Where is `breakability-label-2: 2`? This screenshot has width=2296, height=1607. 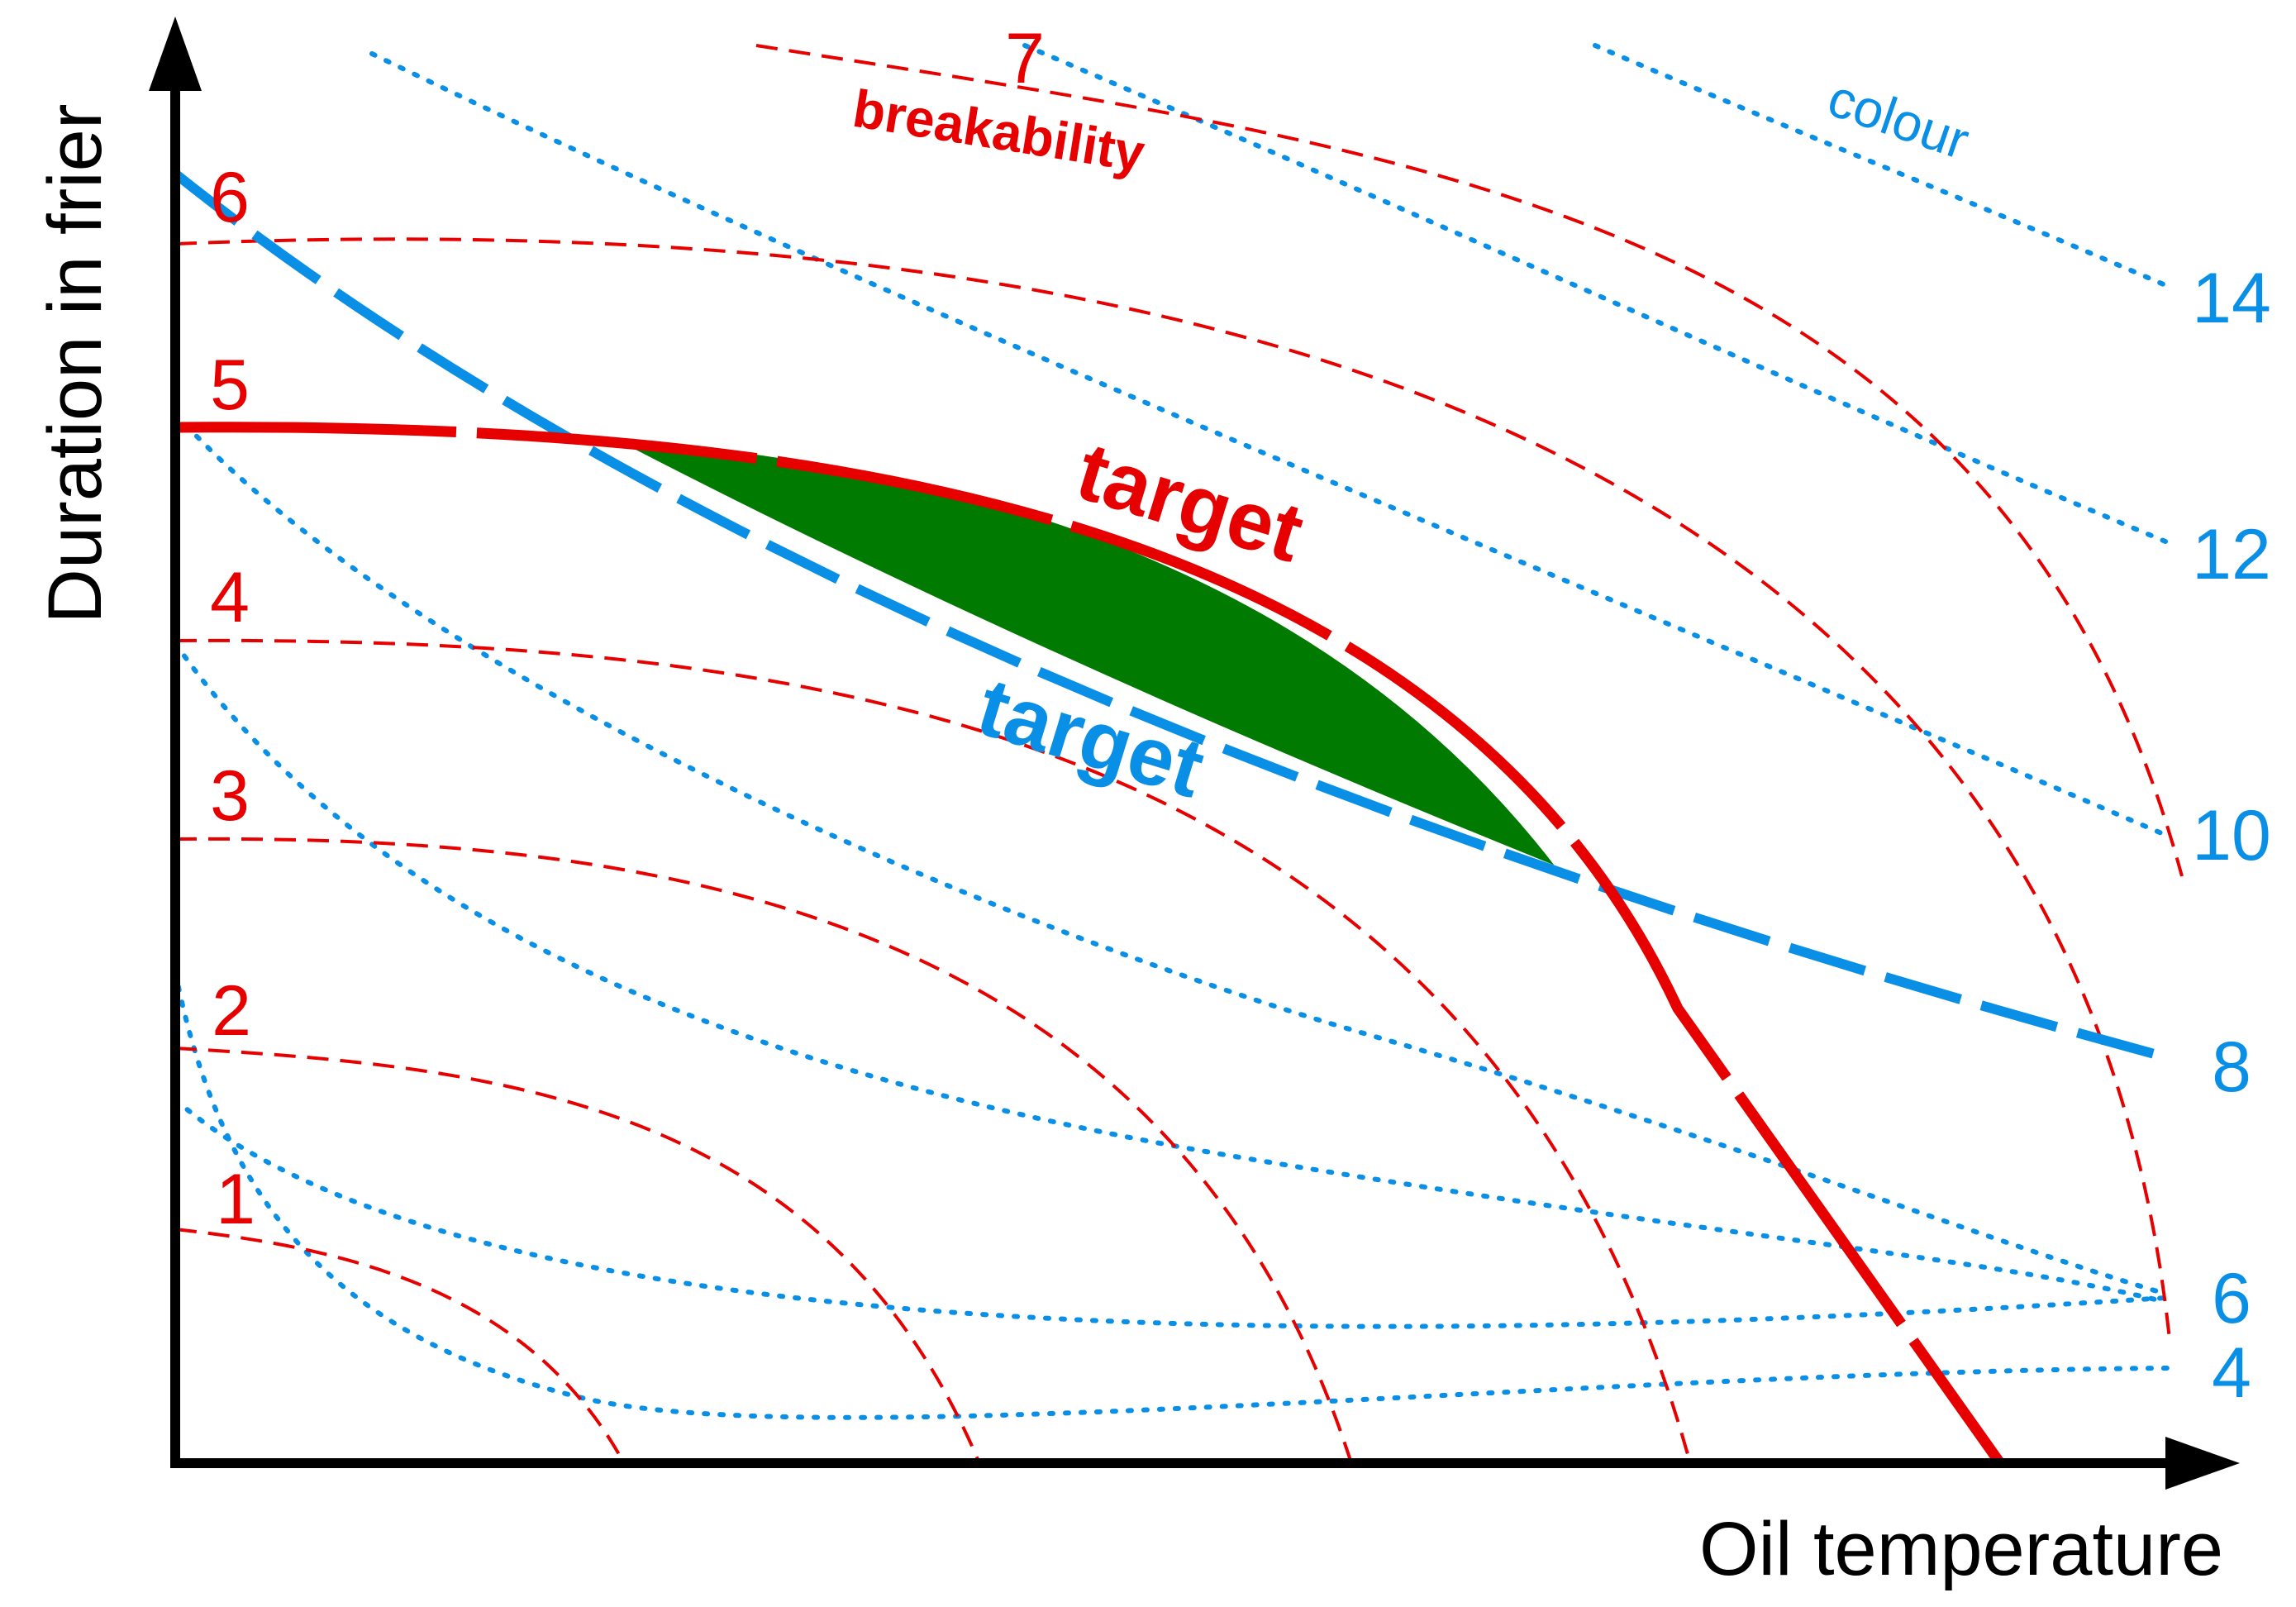
breakability-label-2: 2 is located at coordinates (232, 1011).